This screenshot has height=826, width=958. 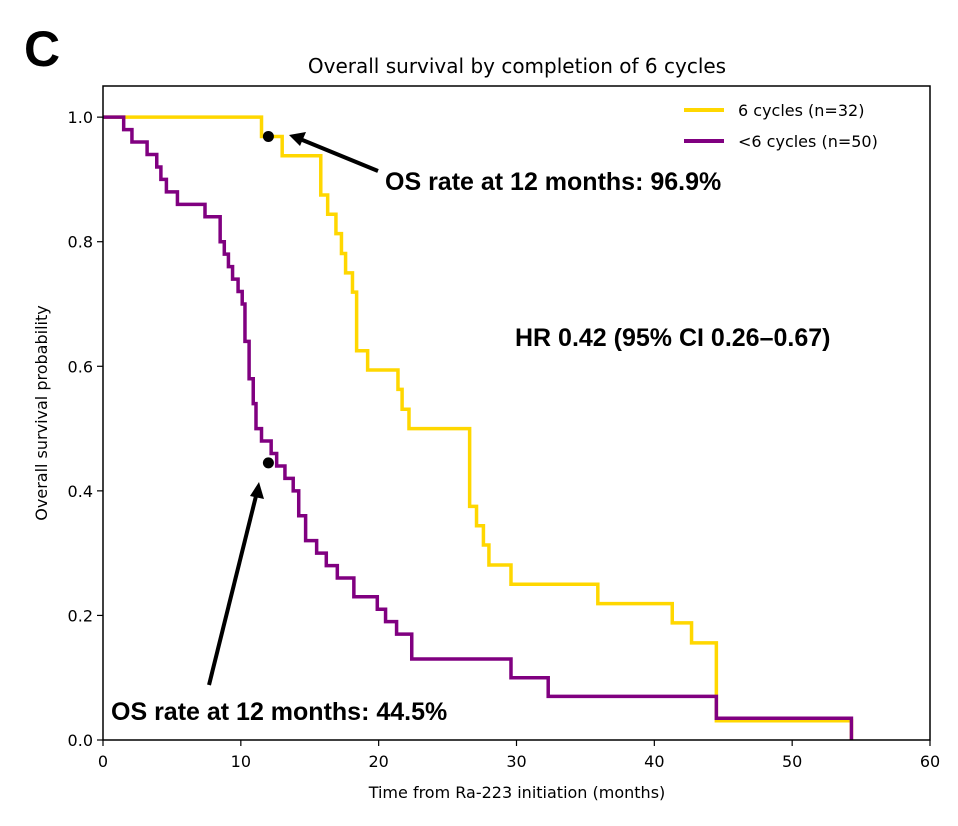 I want to click on x-axis-ticks: 0 10 20 30 40 50 60, so click(x=519, y=755).